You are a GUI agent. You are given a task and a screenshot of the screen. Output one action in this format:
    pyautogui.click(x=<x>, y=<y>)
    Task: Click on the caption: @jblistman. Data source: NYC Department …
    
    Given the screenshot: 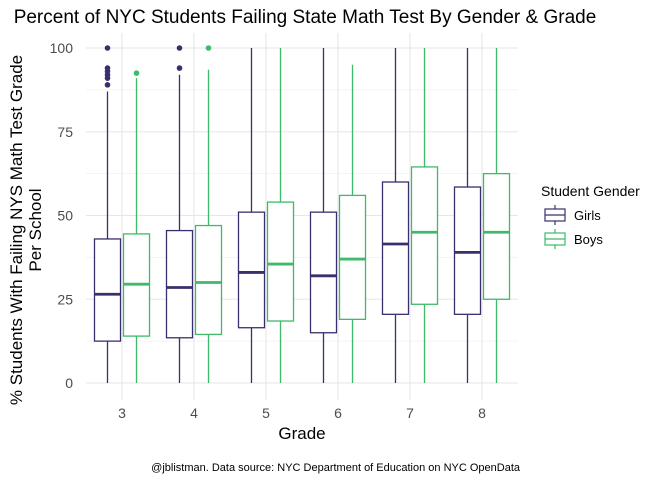 What is the action you would take?
    pyautogui.click(x=336, y=468)
    